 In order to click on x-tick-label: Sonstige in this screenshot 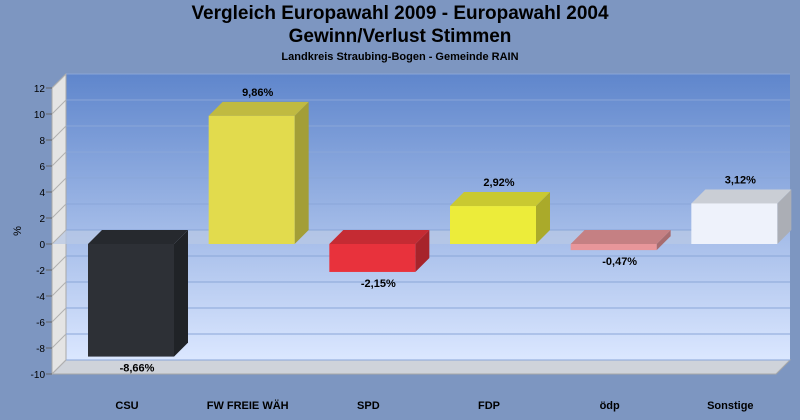, I will do `click(730, 406)`.